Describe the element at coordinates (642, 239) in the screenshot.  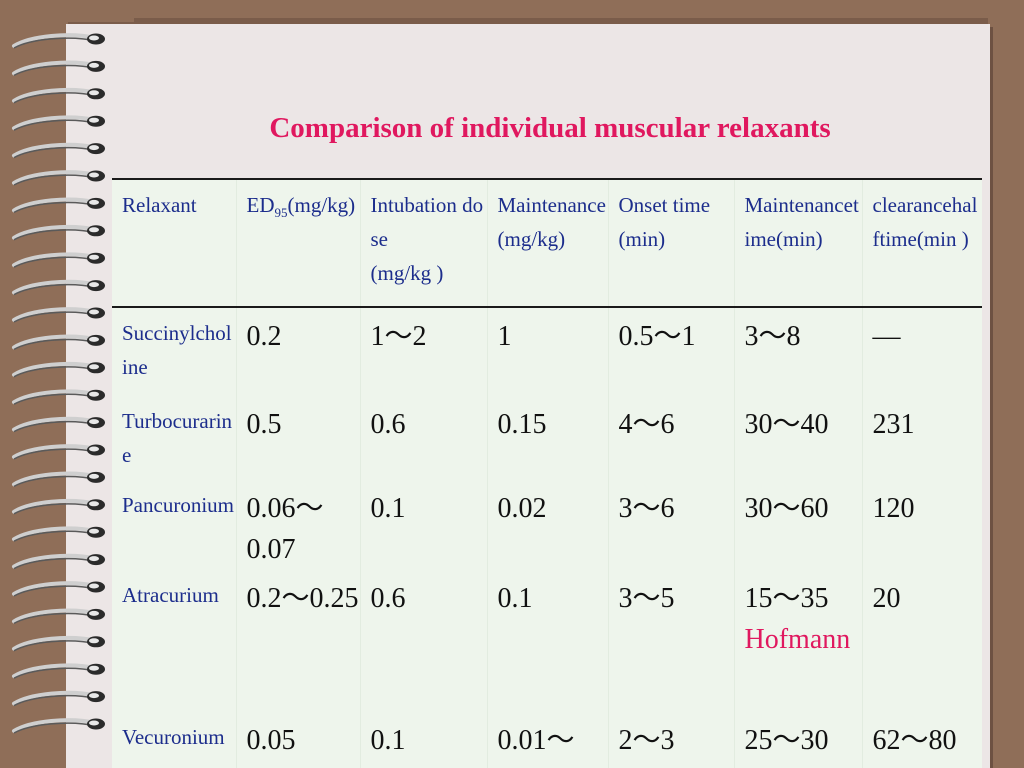
I see `header-onset-unit: (min)` at that location.